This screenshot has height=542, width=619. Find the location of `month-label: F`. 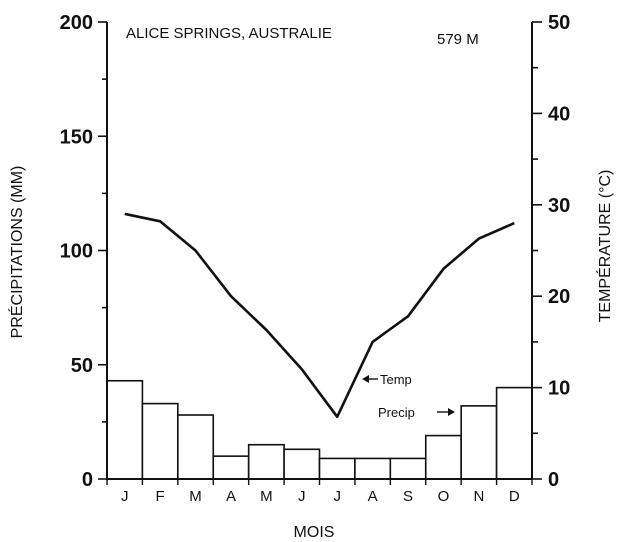

month-label: F is located at coordinates (160, 496).